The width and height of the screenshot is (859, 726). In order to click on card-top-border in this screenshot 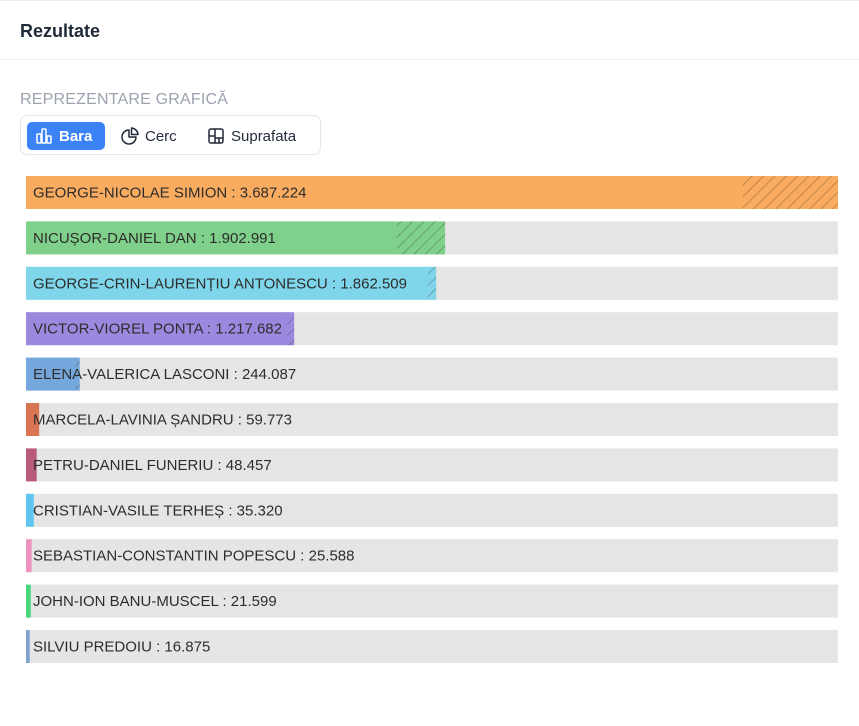, I will do `click(429, 0)`.